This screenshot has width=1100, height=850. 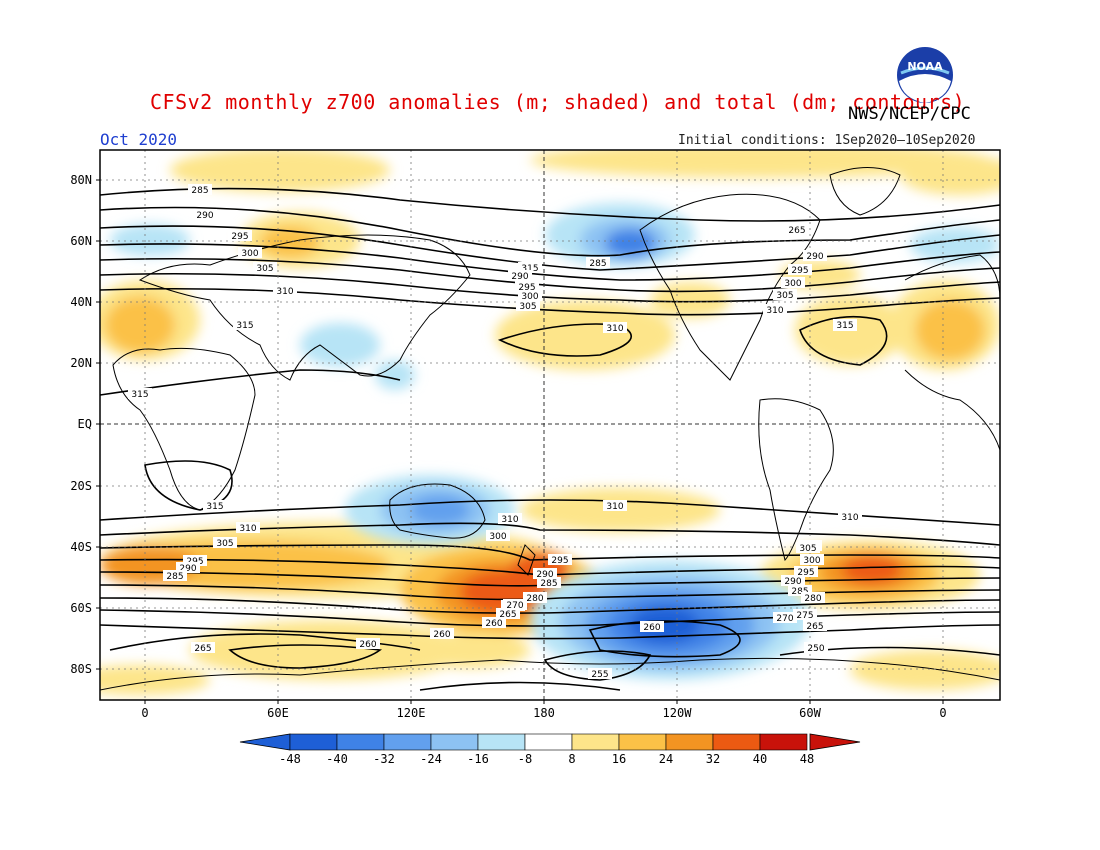 What do you see at coordinates (544, 713) in the screenshot?
I see `lon-label: 180` at bounding box center [544, 713].